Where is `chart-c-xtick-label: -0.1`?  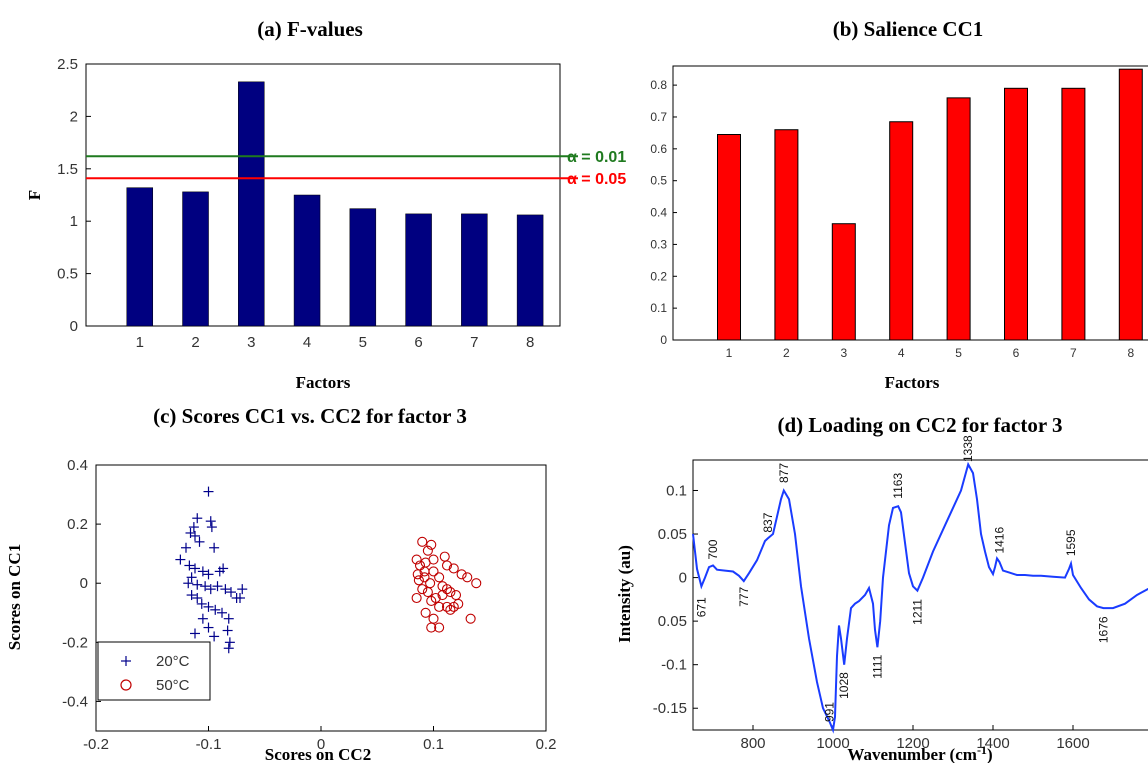
chart-c-xtick-label: -0.1 is located at coordinates (209, 744).